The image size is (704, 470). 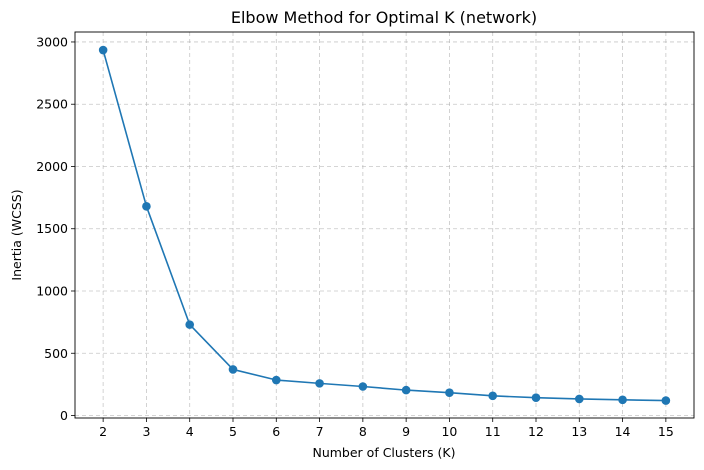 What do you see at coordinates (493, 431) in the screenshot?
I see `x-tick-label: 11` at bounding box center [493, 431].